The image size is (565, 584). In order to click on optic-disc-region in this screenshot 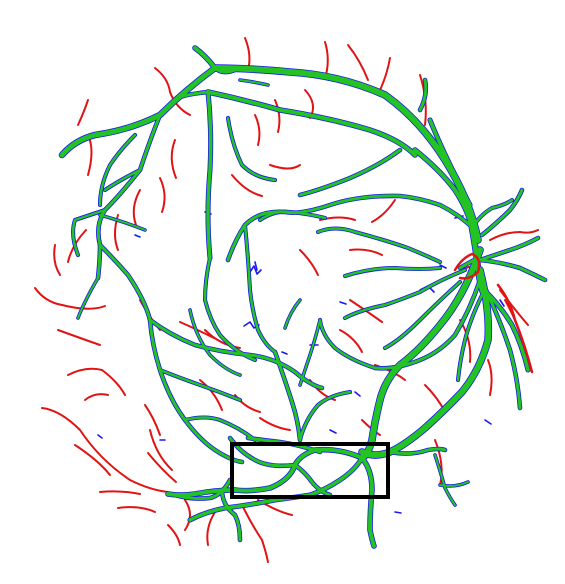, I will do `click(493, 313)`.